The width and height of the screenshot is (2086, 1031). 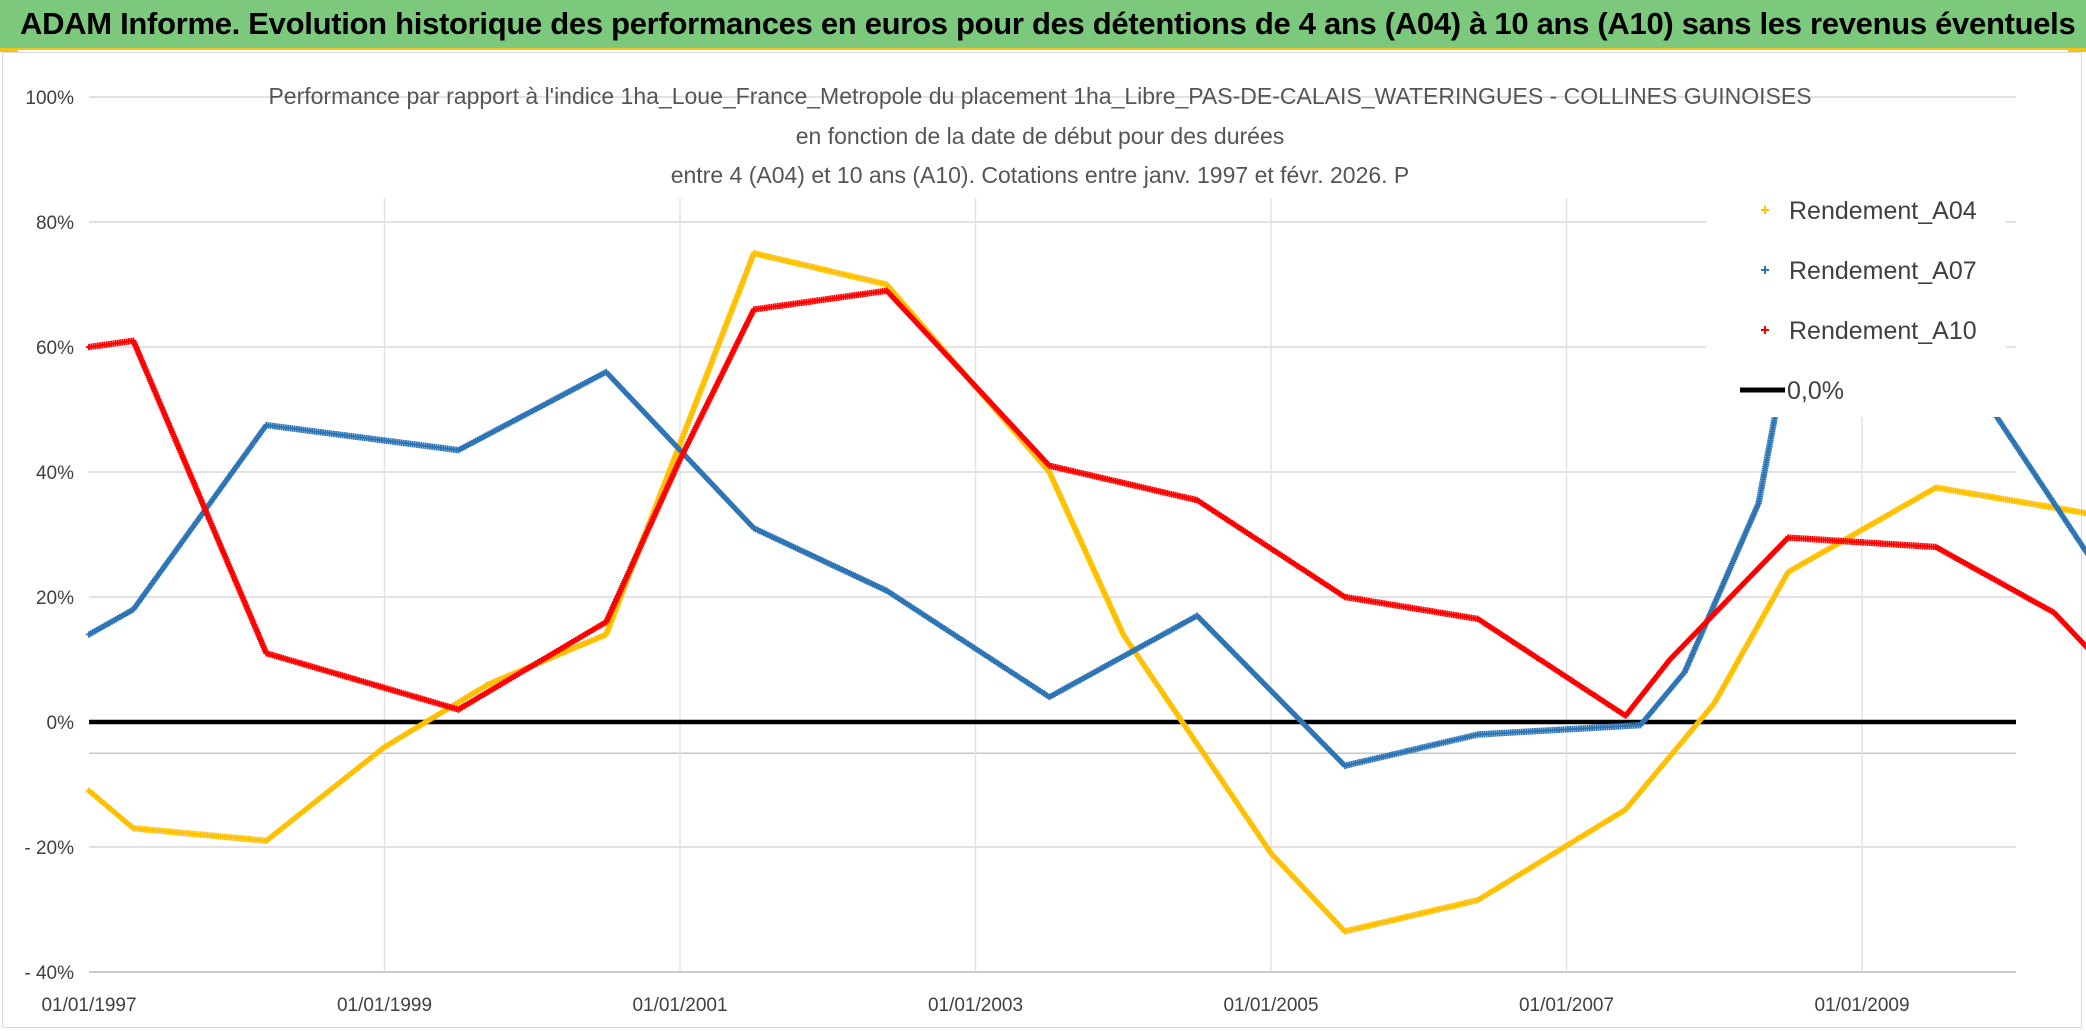 What do you see at coordinates (679, 1005) in the screenshot?
I see `x-tick-label: 01/01/2001` at bounding box center [679, 1005].